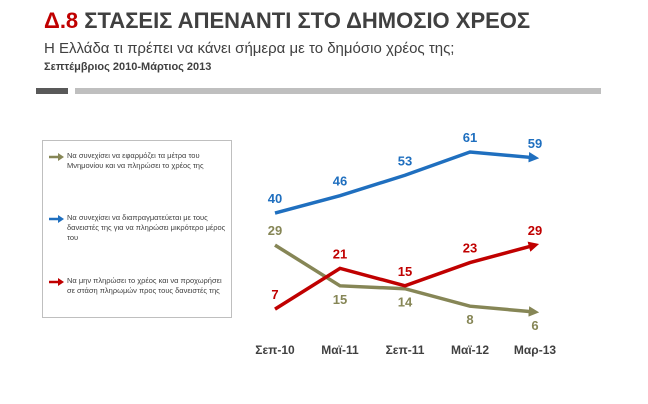  What do you see at coordinates (340, 350) in the screenshot?
I see `x-tick-label: Μαϊ-11` at bounding box center [340, 350].